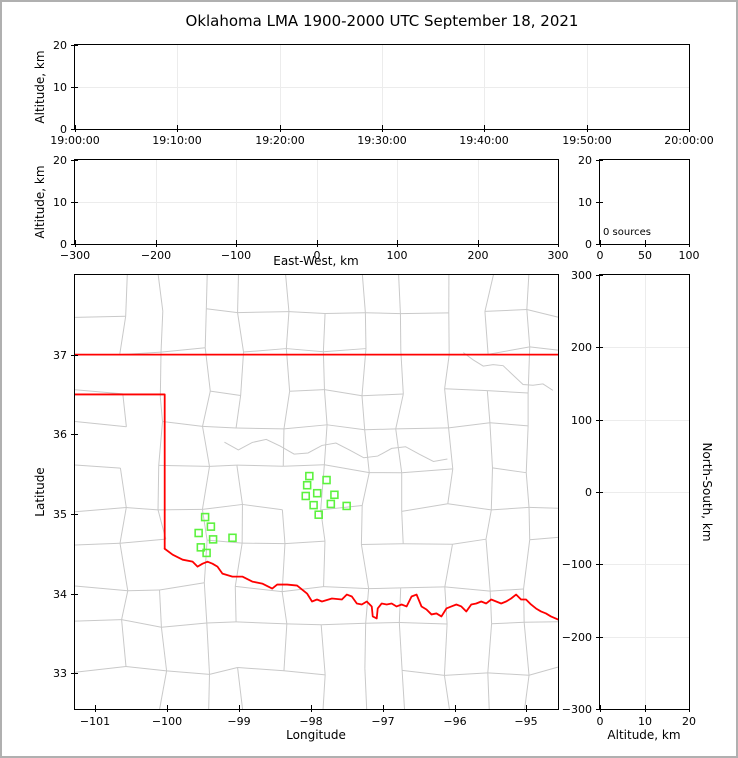 The image size is (738, 758). What do you see at coordinates (576, 637) in the screenshot?
I see `y-tick-label: −200` at bounding box center [576, 637].